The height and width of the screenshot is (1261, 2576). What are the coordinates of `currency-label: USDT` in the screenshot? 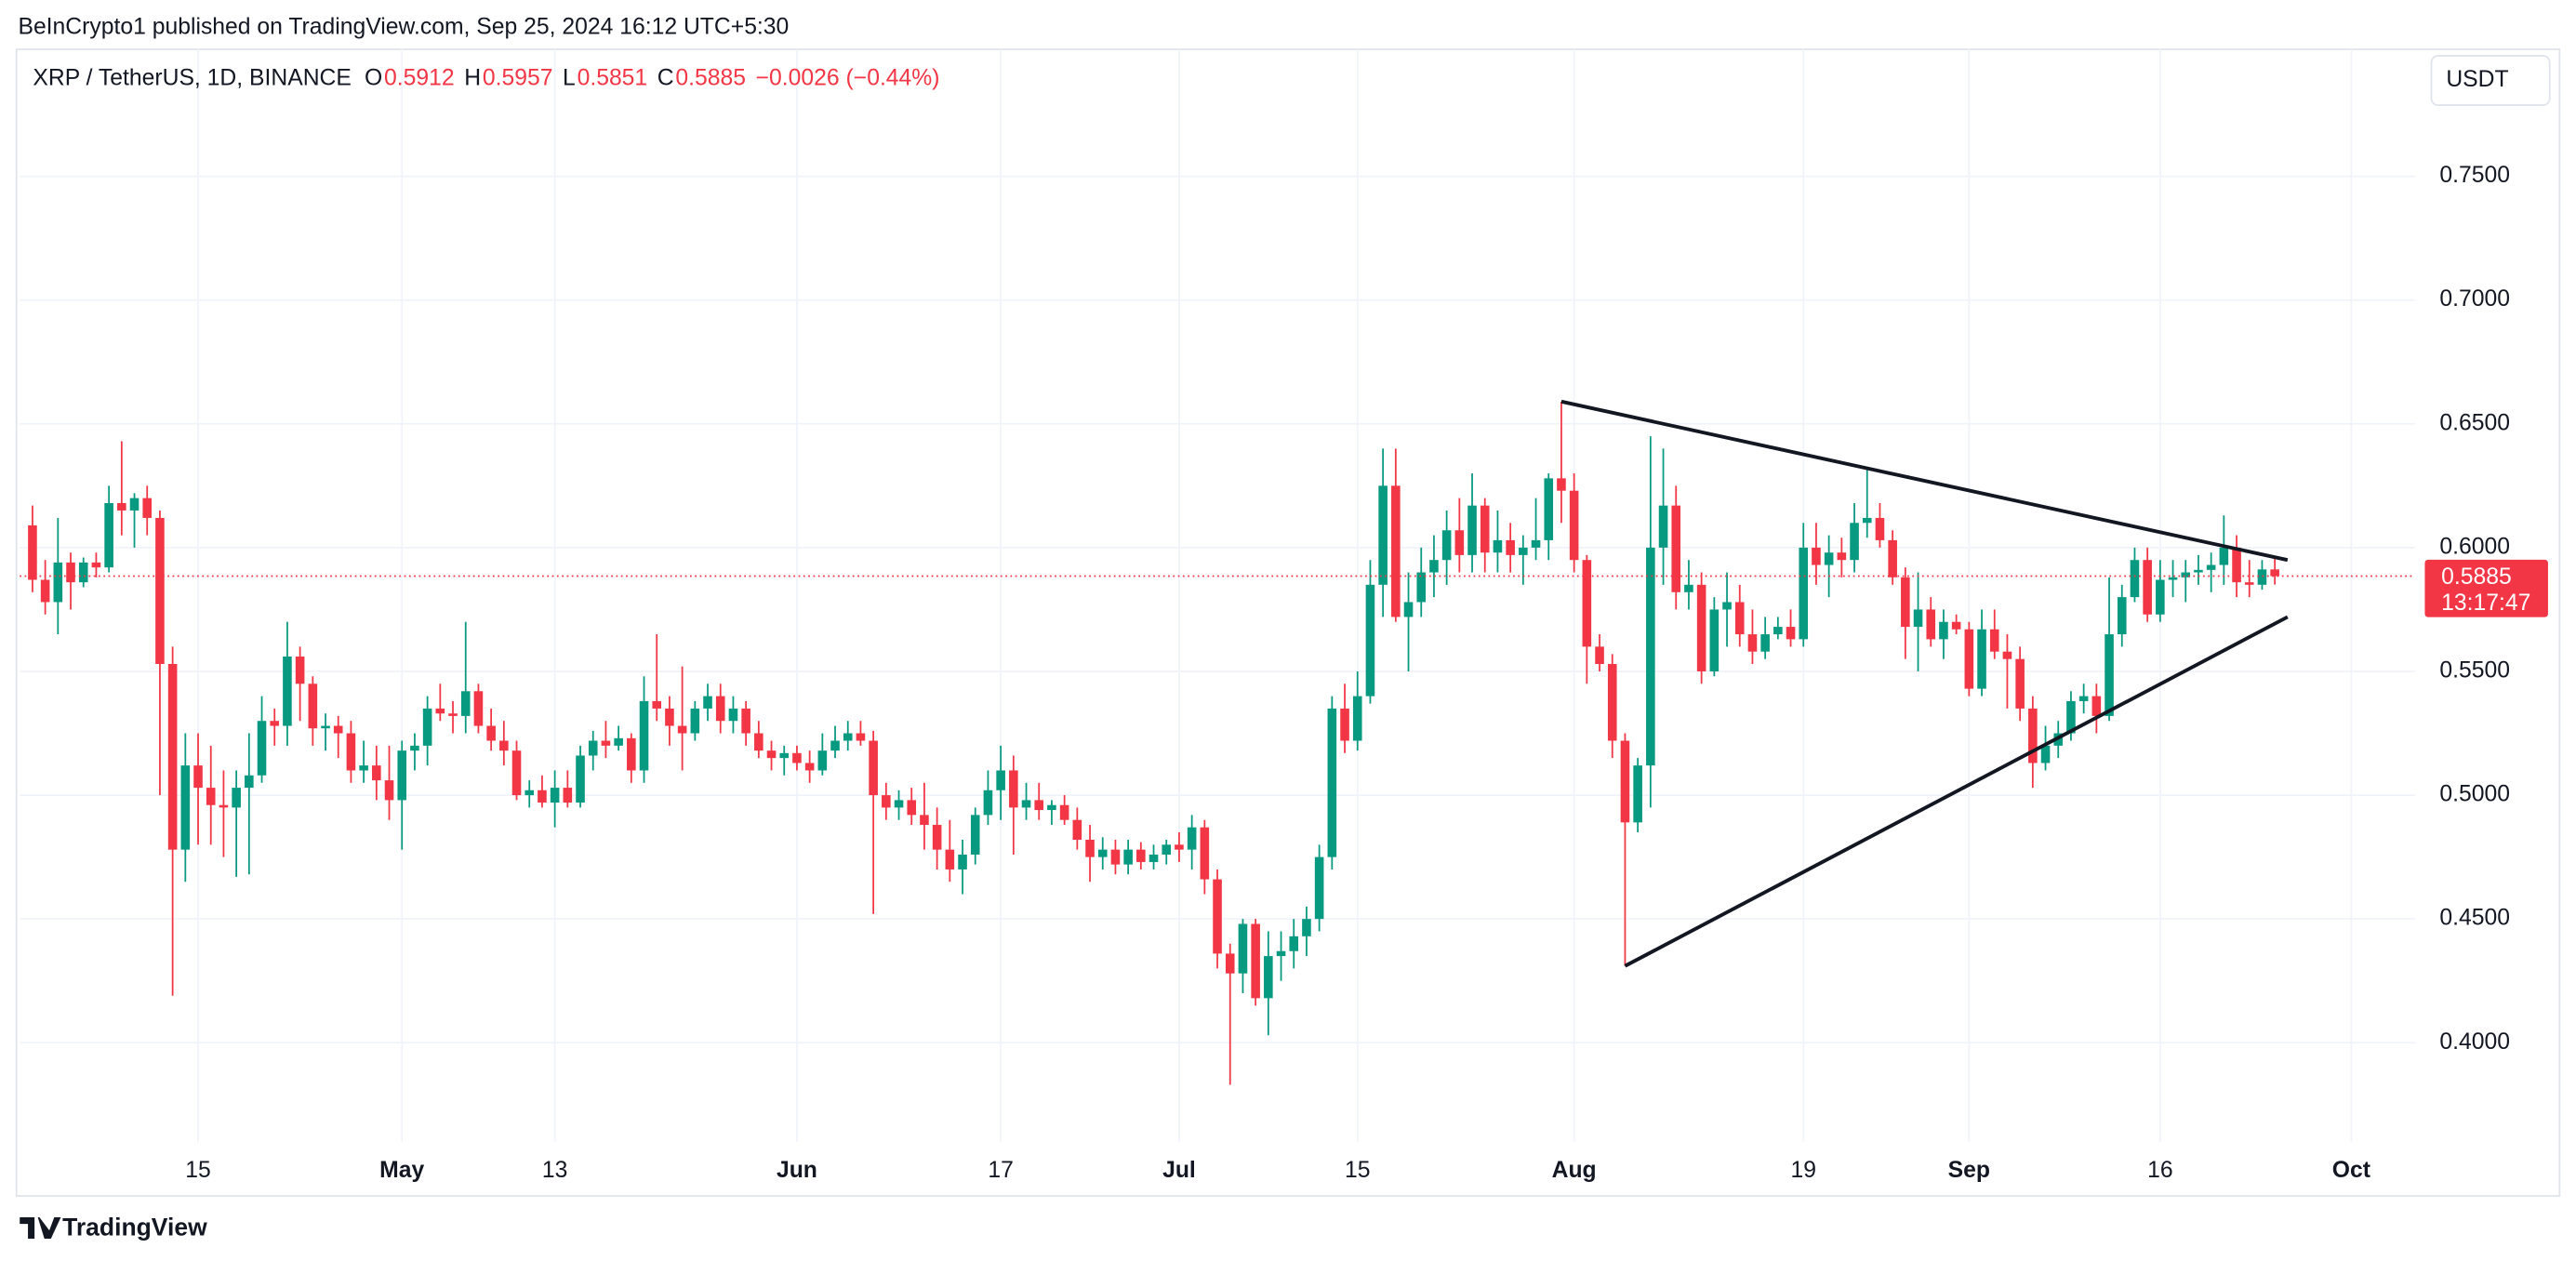 It's located at (2477, 79).